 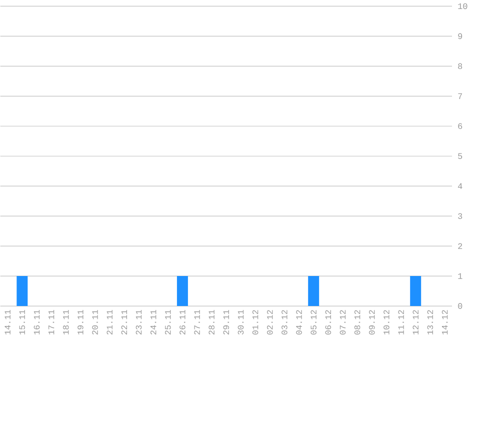 I want to click on y-tick-label: 10, so click(x=463, y=6).